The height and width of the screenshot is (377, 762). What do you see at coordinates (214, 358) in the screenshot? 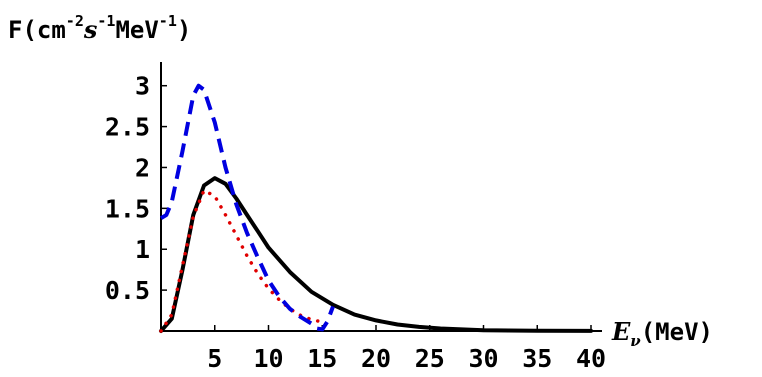
I see `x-tick-label: 5` at bounding box center [214, 358].